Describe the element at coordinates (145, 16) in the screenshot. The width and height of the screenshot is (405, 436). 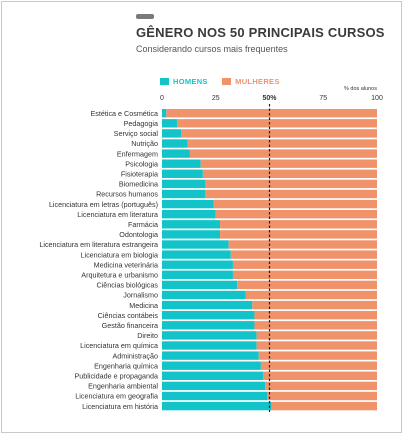
I see `header-accent-bar` at that location.